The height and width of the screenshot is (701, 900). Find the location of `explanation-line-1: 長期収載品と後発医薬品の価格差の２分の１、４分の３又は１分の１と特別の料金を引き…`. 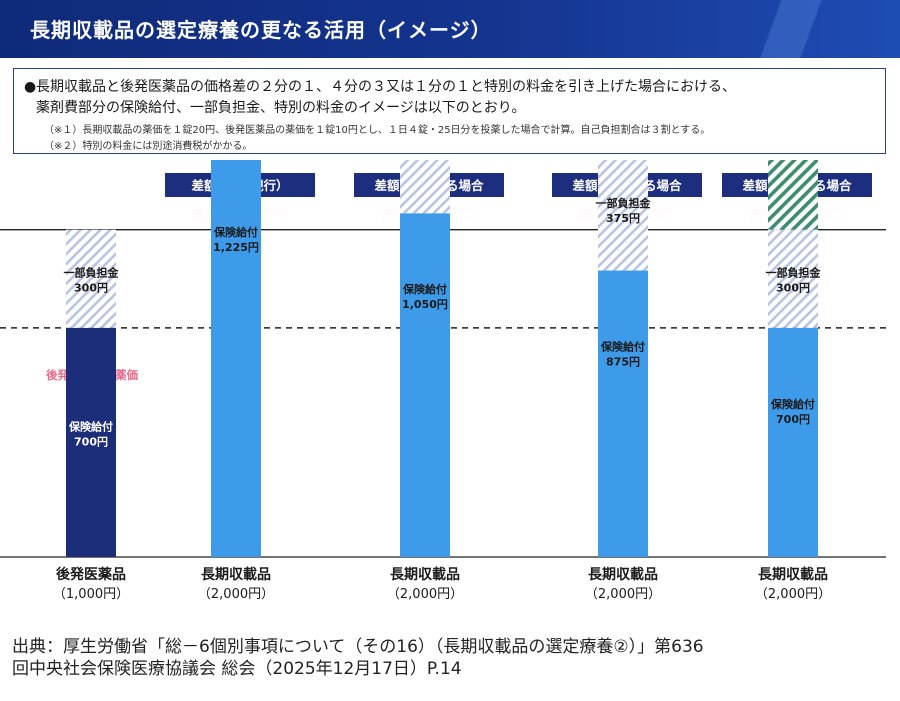

explanation-line-1: 長期収載品と後発医薬品の価格差の２分の１、４分の３又は１分の１と特別の料金を引き… is located at coordinates (386, 87).